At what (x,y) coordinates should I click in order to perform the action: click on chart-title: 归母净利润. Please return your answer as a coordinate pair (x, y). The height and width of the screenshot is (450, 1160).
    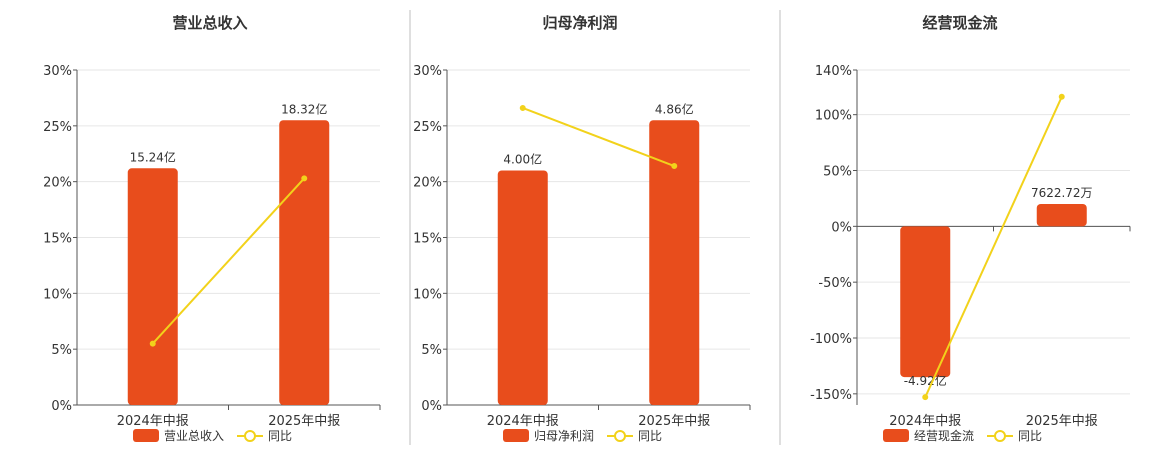
    Looking at the image, I should click on (579, 23).